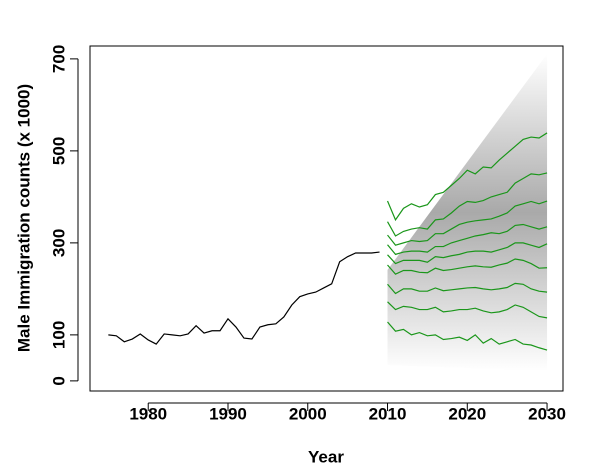 The width and height of the screenshot is (590, 472). What do you see at coordinates (388, 413) in the screenshot?
I see `x-tick-label: 2010` at bounding box center [388, 413].